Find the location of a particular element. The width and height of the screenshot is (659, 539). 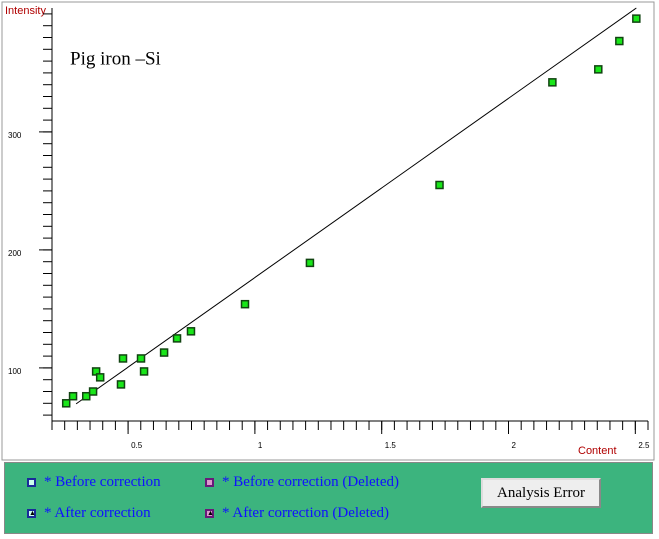

x-axis-label: Content is located at coordinates (597, 451).